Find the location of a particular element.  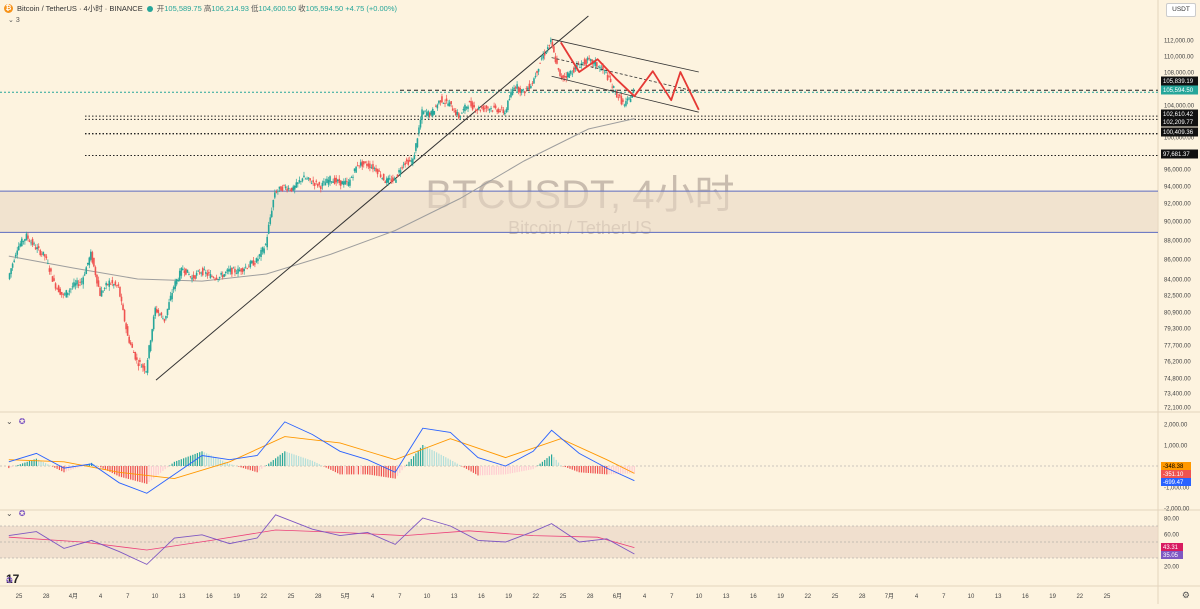

rsi-badge-label: 43.31 is located at coordinates (1171, 548).